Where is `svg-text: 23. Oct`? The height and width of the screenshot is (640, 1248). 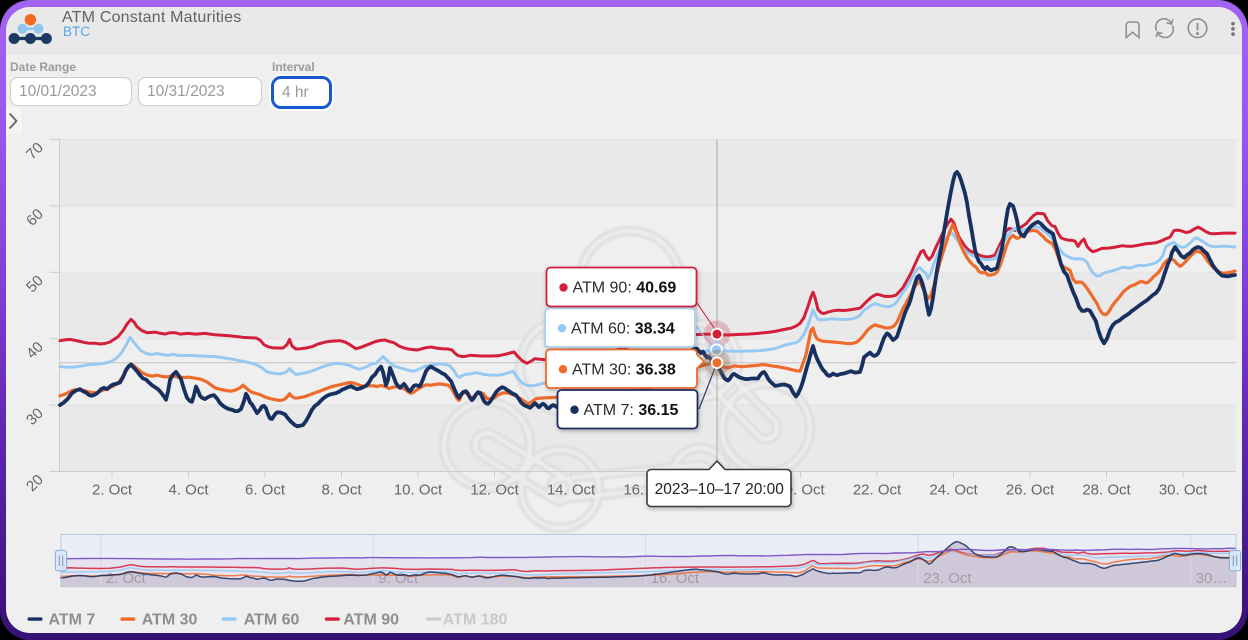 svg-text: 23. Oct is located at coordinates (947, 578).